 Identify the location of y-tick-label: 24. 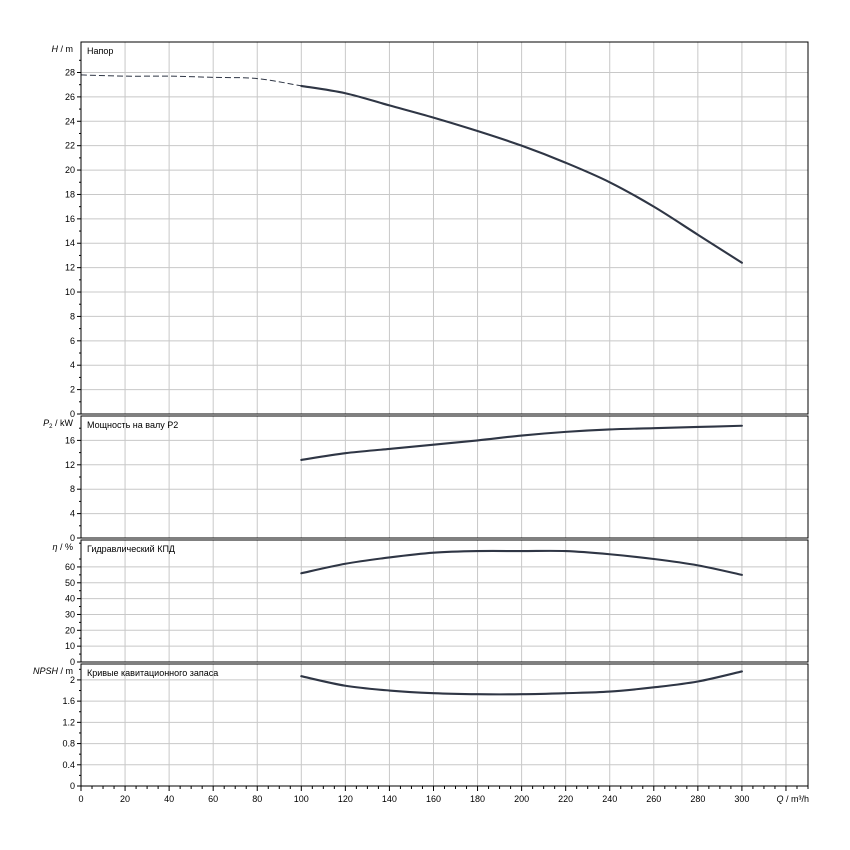
(70, 121).